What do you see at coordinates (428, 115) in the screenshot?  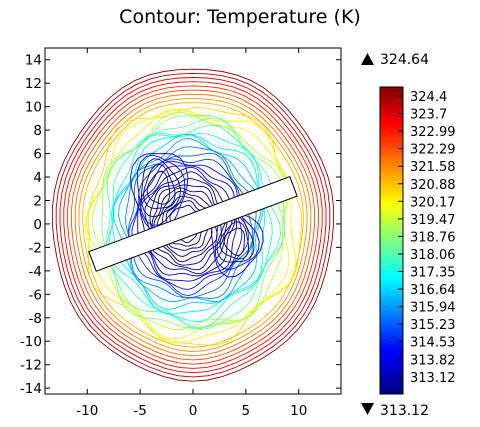 I see `colorbar-label: 323.7` at bounding box center [428, 115].